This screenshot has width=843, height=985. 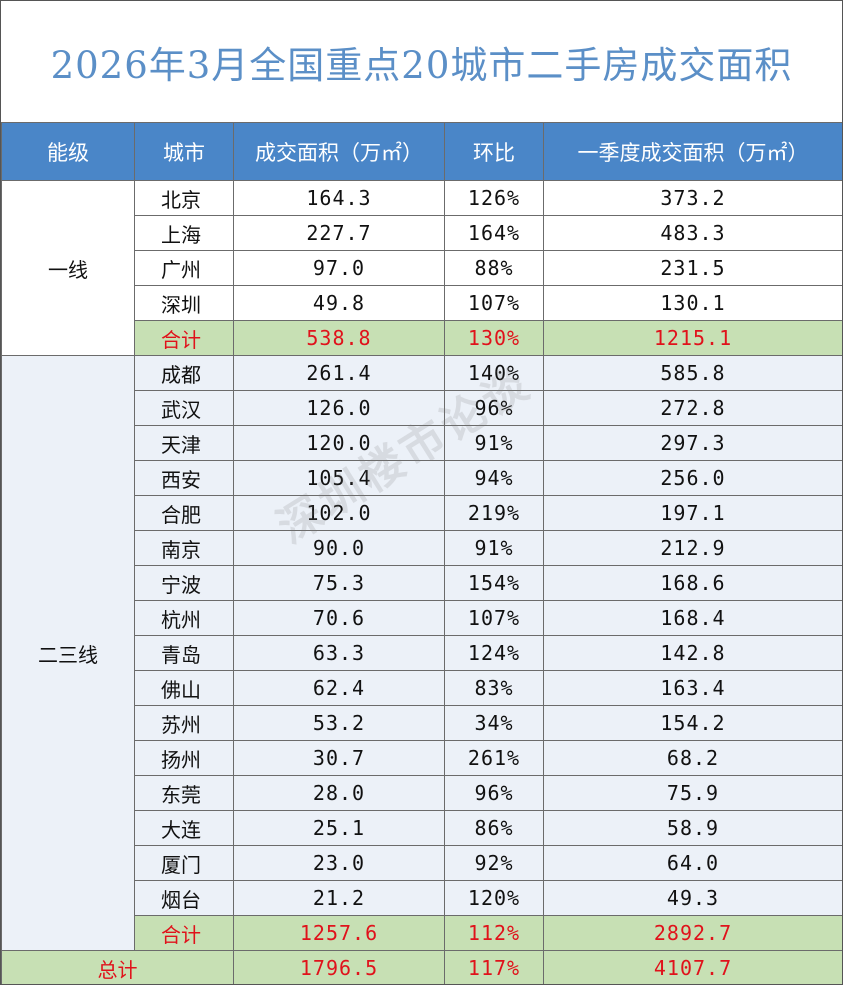 I want to click on mom-cell: 126%, so click(x=494, y=198).